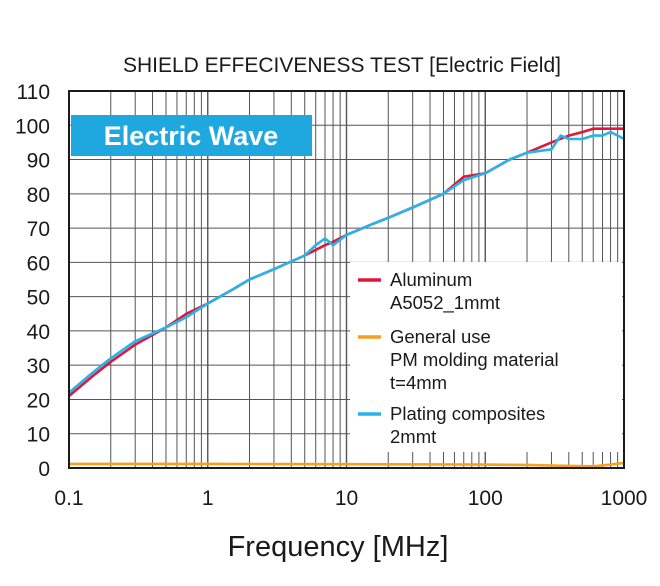  I want to click on legend-label-0: Aluminum, so click(431, 279).